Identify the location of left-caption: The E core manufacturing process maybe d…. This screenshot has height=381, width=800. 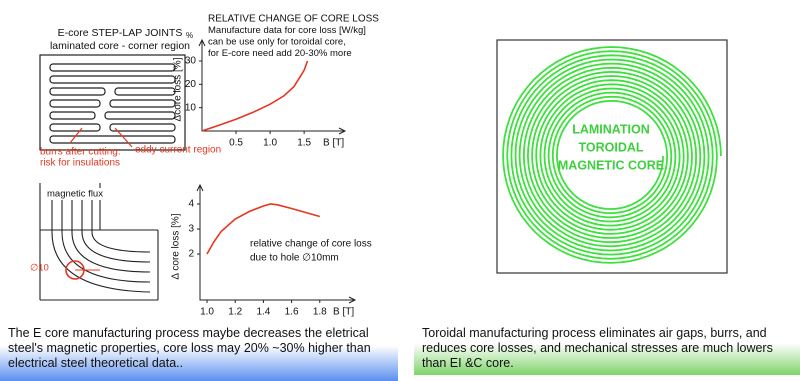
(199, 351).